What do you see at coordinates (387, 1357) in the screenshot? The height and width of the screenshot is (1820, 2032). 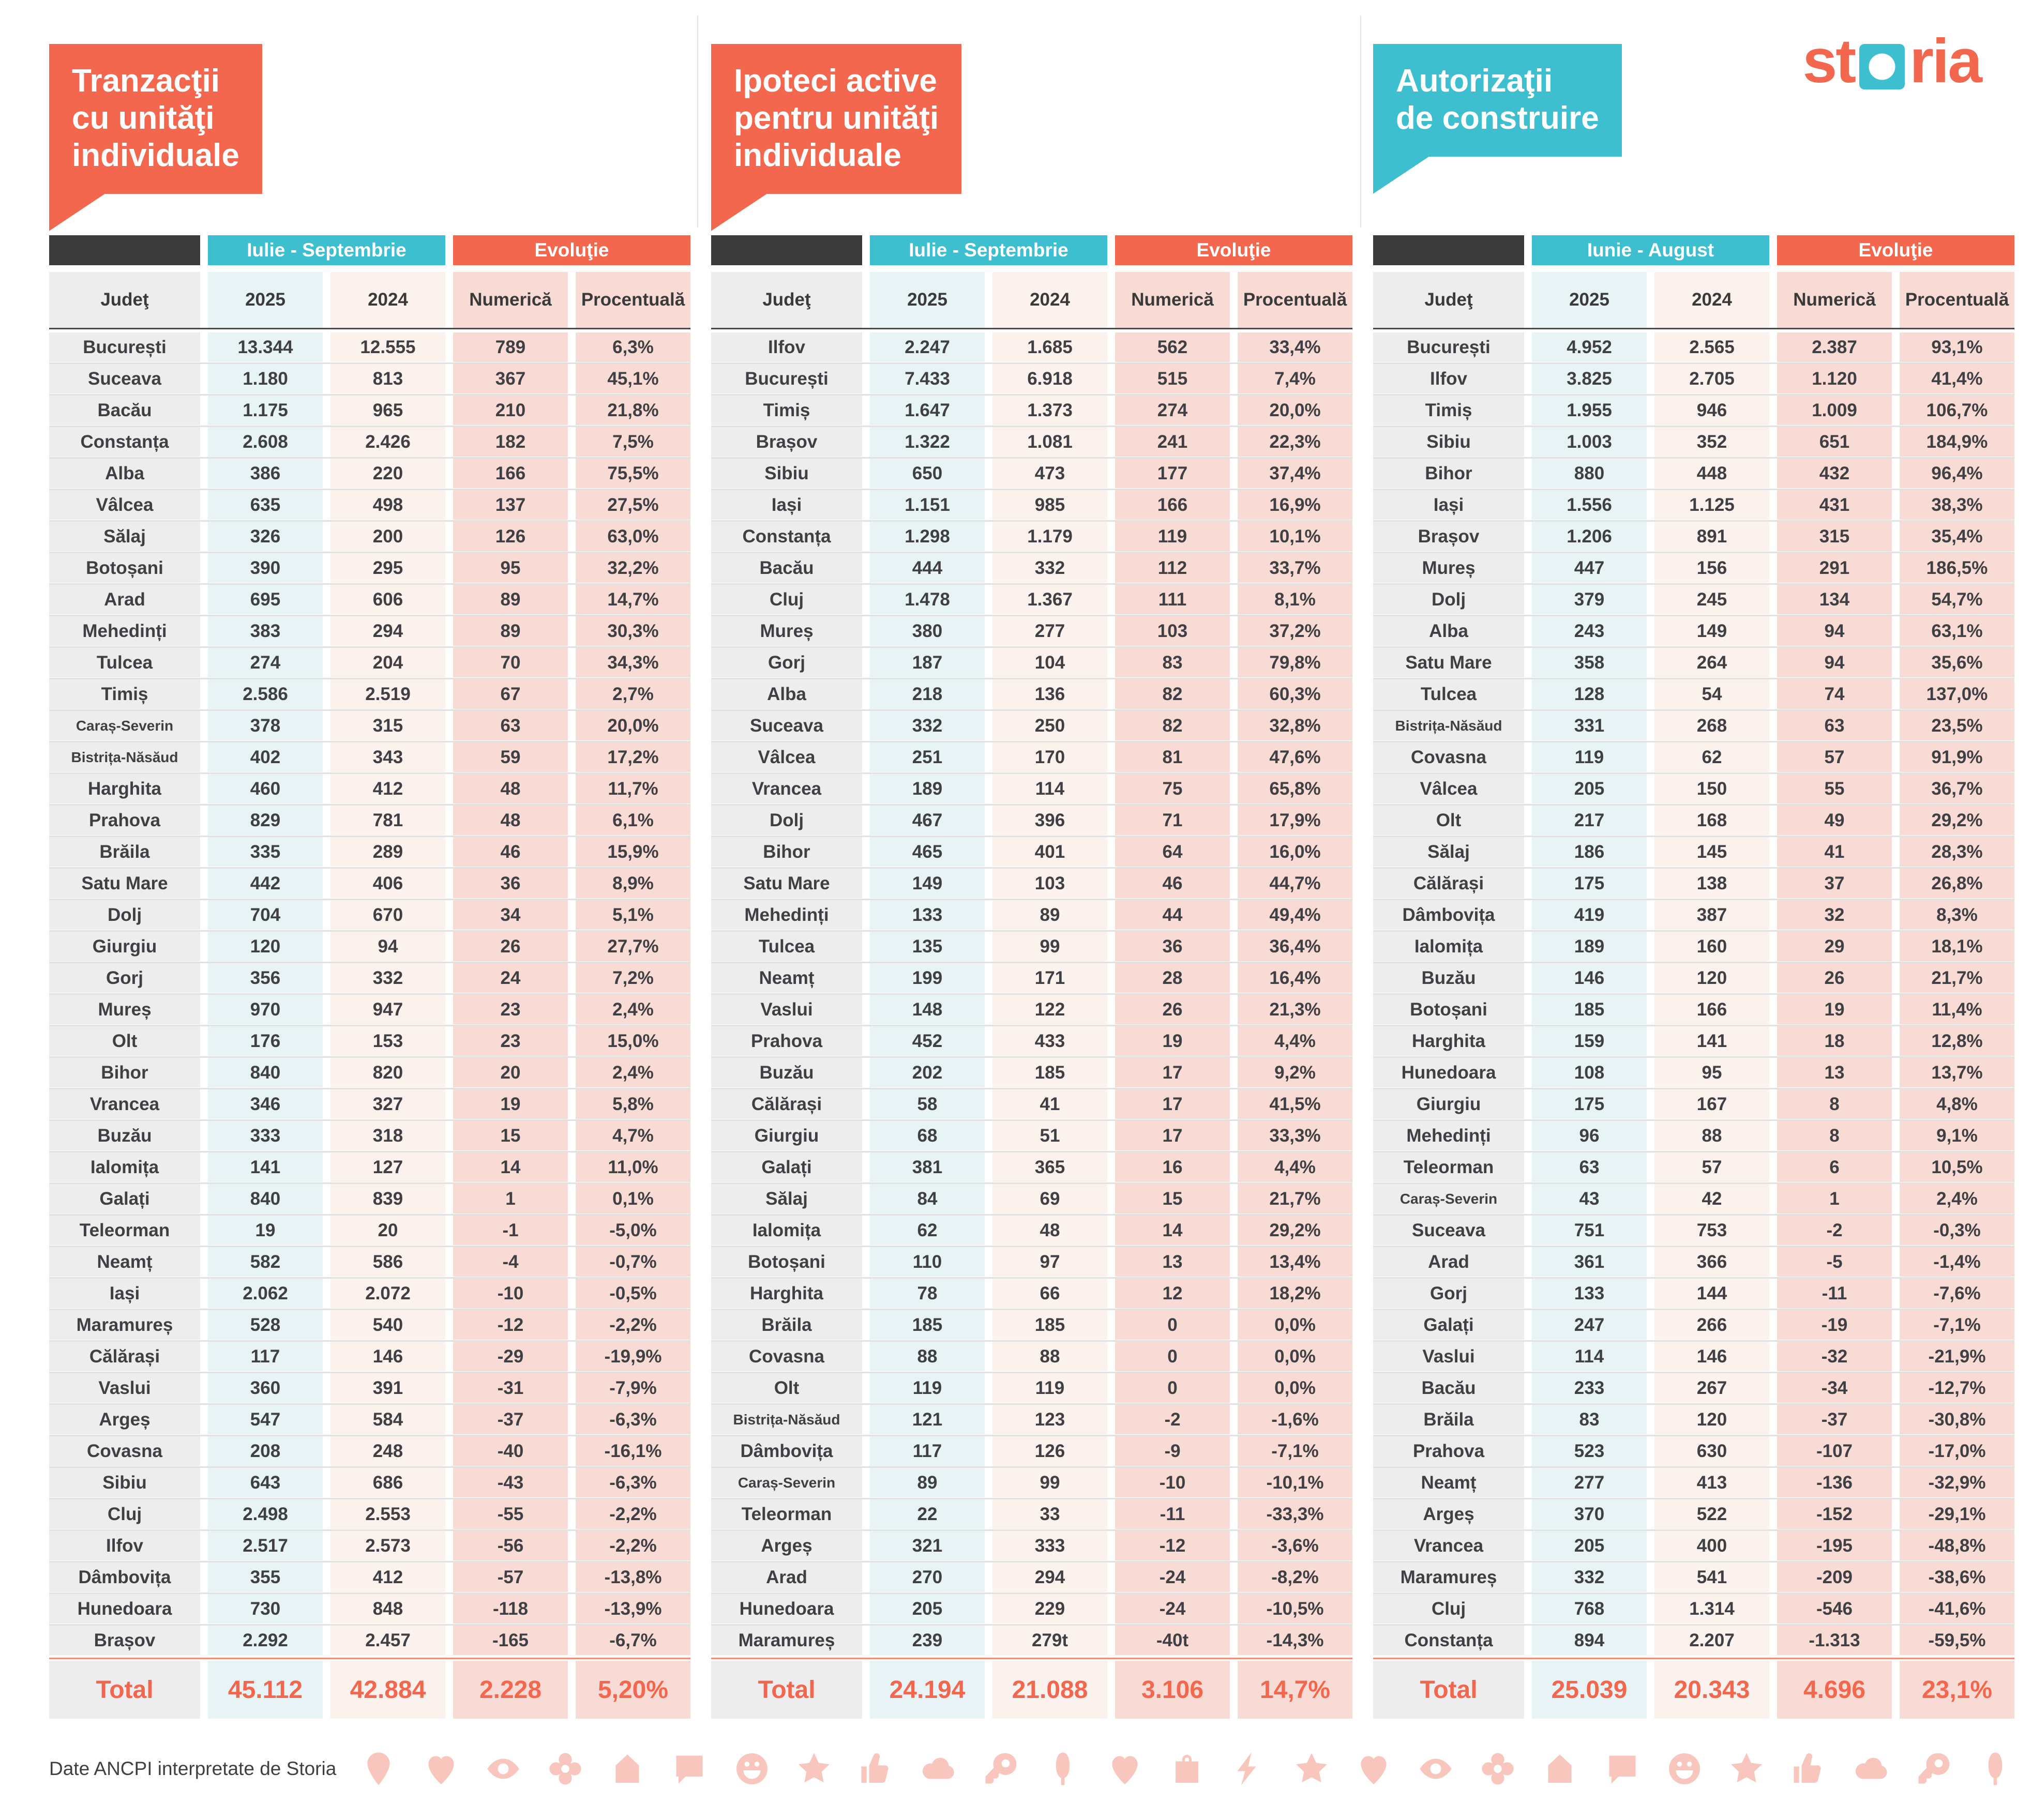 I see `value-cell: 146` at bounding box center [387, 1357].